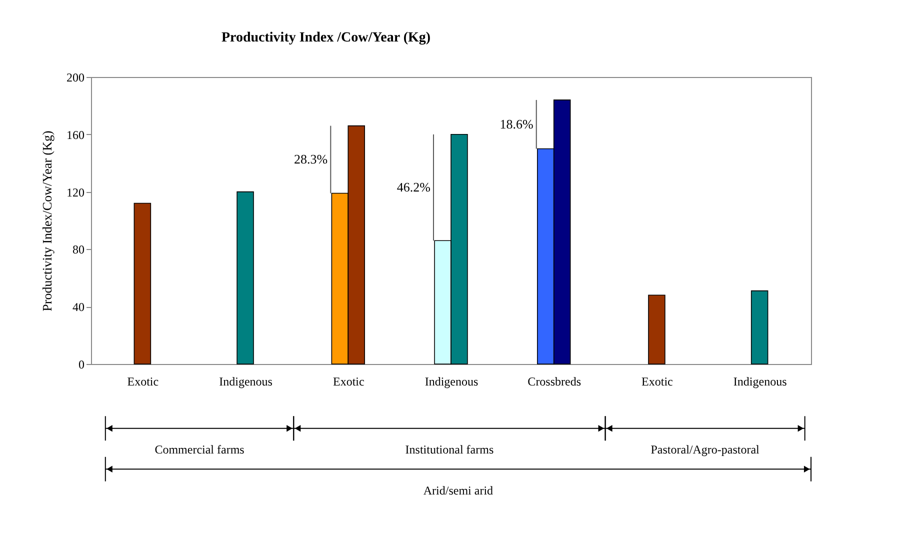 Image resolution: width=916 pixels, height=543 pixels. What do you see at coordinates (81, 365) in the screenshot?
I see `y-tick-label: 0` at bounding box center [81, 365].